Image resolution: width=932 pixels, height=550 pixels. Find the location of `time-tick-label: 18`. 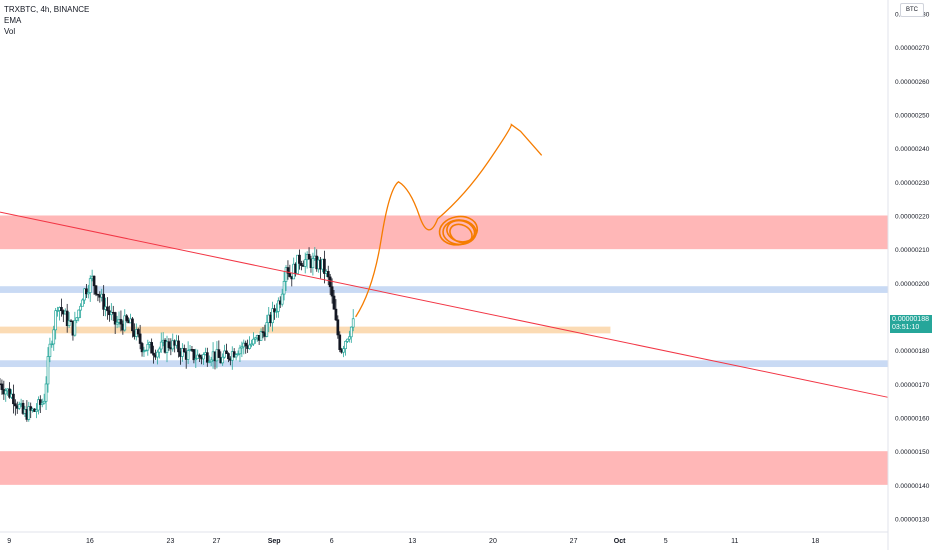

time-tick-label: 18 is located at coordinates (816, 541).